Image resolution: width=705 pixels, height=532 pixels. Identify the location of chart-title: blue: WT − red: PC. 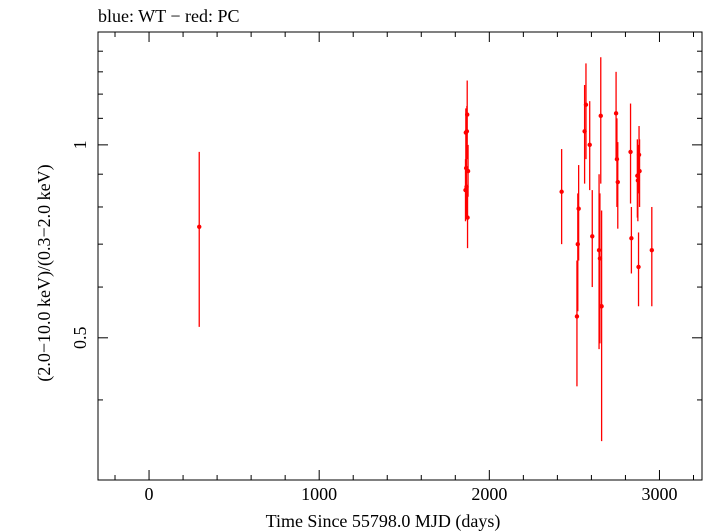
(168, 16).